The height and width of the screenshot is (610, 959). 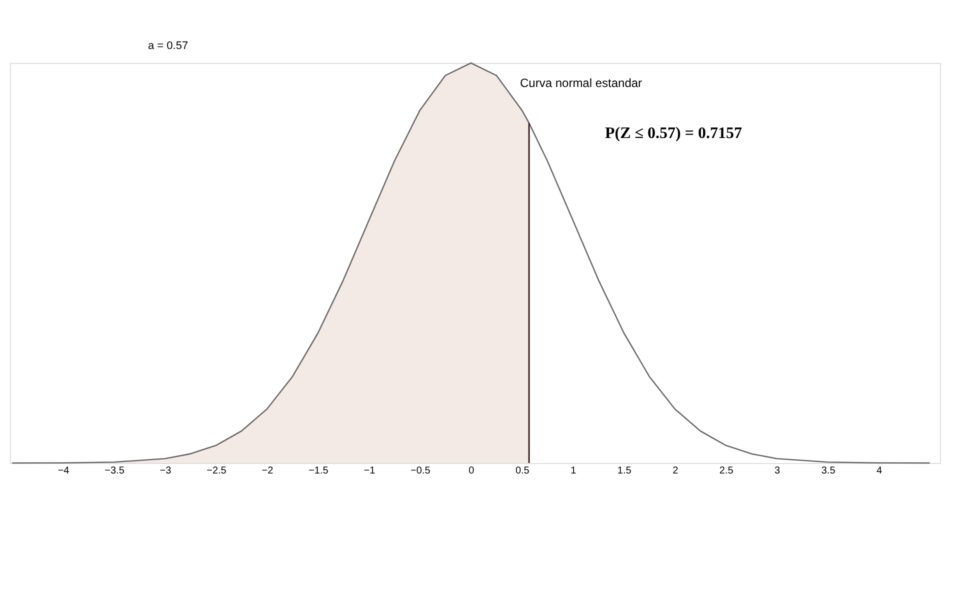 What do you see at coordinates (777, 471) in the screenshot?
I see `x-tick-label: 3` at bounding box center [777, 471].